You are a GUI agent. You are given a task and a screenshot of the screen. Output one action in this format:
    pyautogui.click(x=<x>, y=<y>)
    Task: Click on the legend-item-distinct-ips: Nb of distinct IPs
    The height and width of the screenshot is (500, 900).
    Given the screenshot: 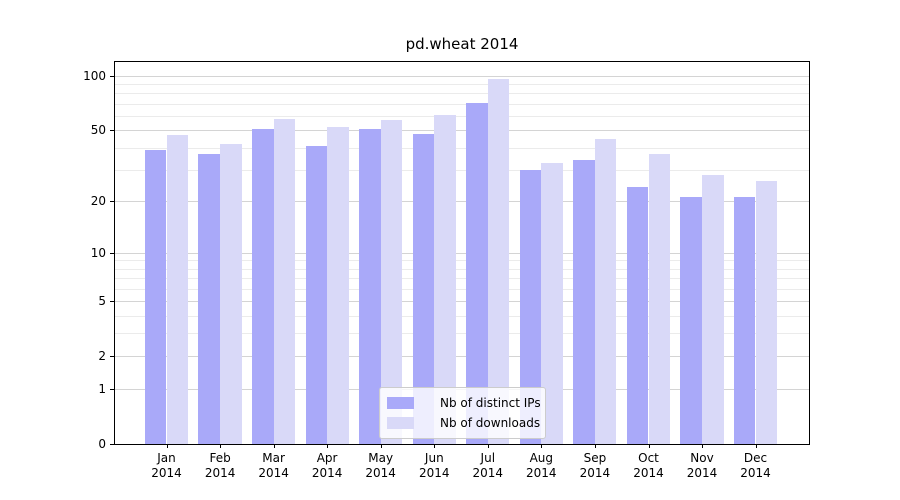 What is the action you would take?
    pyautogui.click(x=464, y=403)
    